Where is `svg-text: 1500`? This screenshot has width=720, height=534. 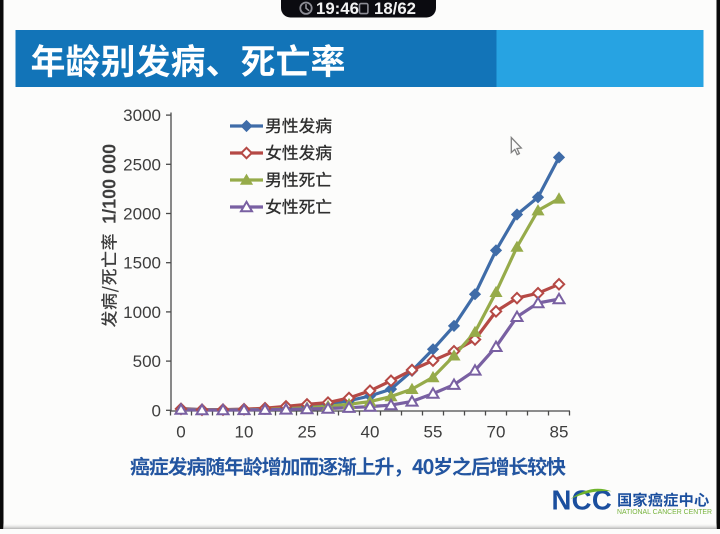 svg-text: 1500 is located at coordinates (142, 263).